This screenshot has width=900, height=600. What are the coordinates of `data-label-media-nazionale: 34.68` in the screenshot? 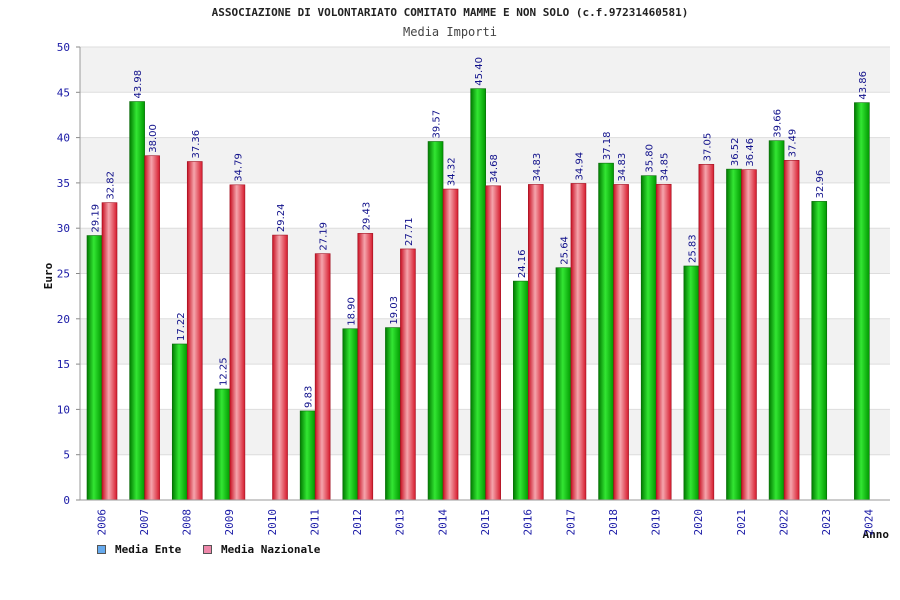 It's located at (494, 168).